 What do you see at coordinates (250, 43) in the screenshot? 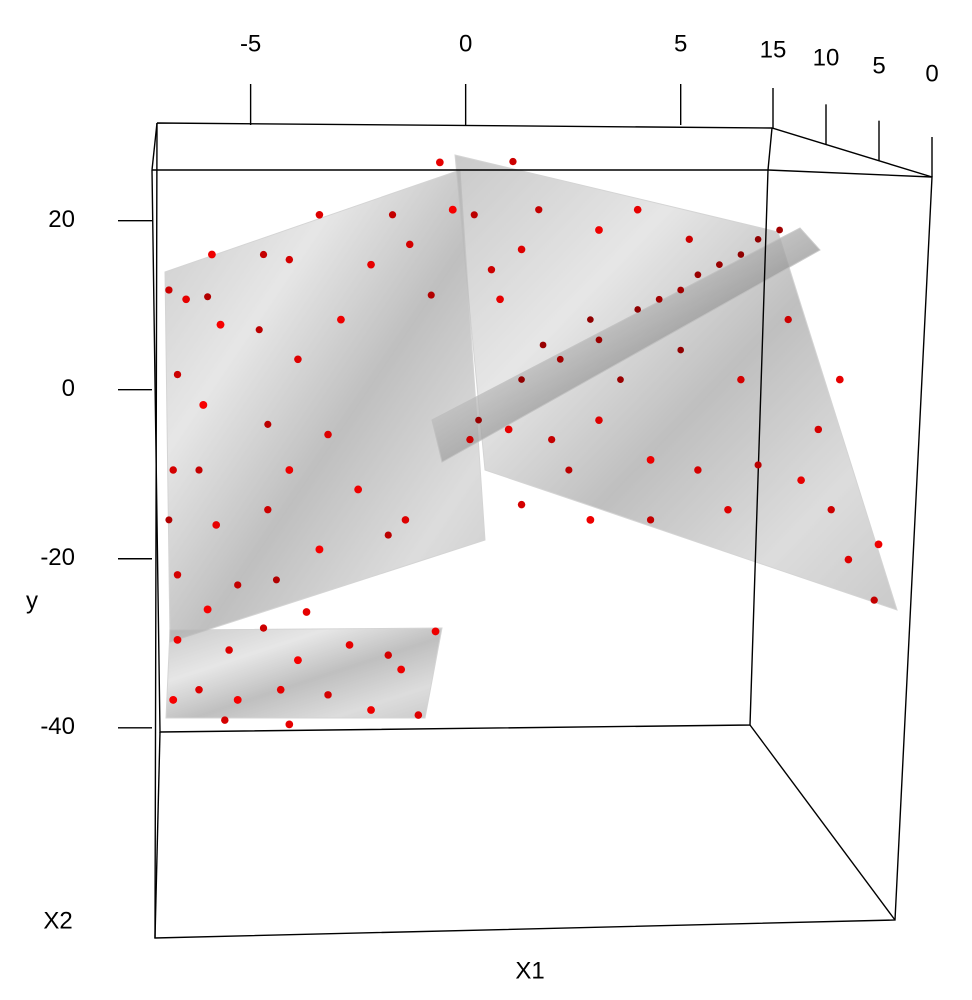
I see `x-tick-label: -5` at bounding box center [250, 43].